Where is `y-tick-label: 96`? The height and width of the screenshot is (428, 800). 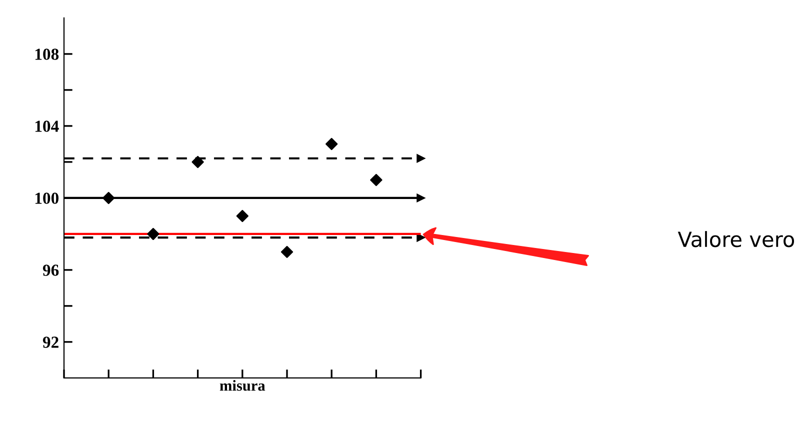
y-tick-label: 96 is located at coordinates (50, 270).